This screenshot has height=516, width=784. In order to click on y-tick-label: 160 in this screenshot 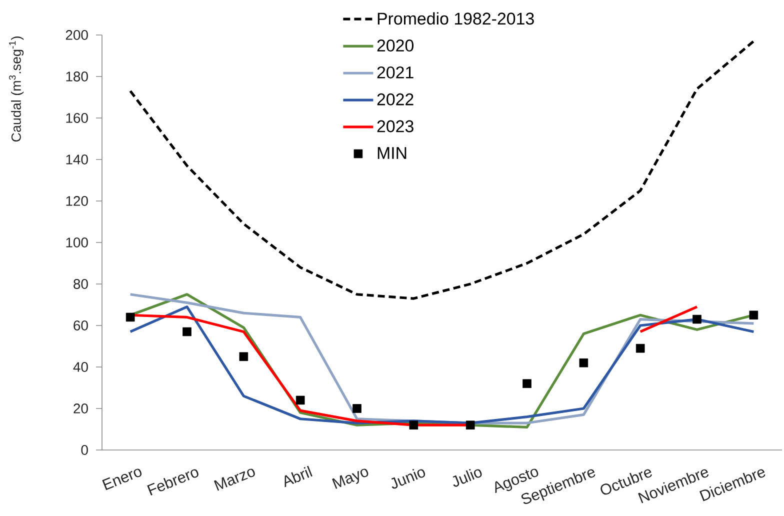, I will do `click(77, 118)`.